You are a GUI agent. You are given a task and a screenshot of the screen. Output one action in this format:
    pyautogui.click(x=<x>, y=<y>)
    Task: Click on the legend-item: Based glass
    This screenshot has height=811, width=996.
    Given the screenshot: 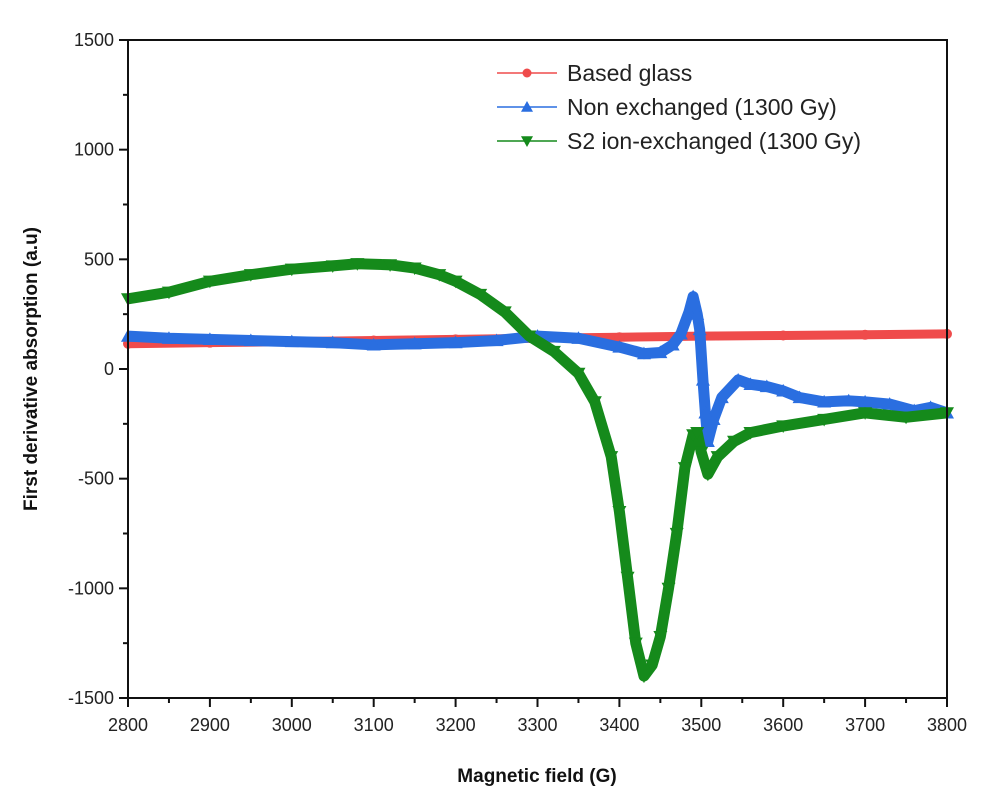 What is the action you would take?
    pyautogui.click(x=594, y=73)
    